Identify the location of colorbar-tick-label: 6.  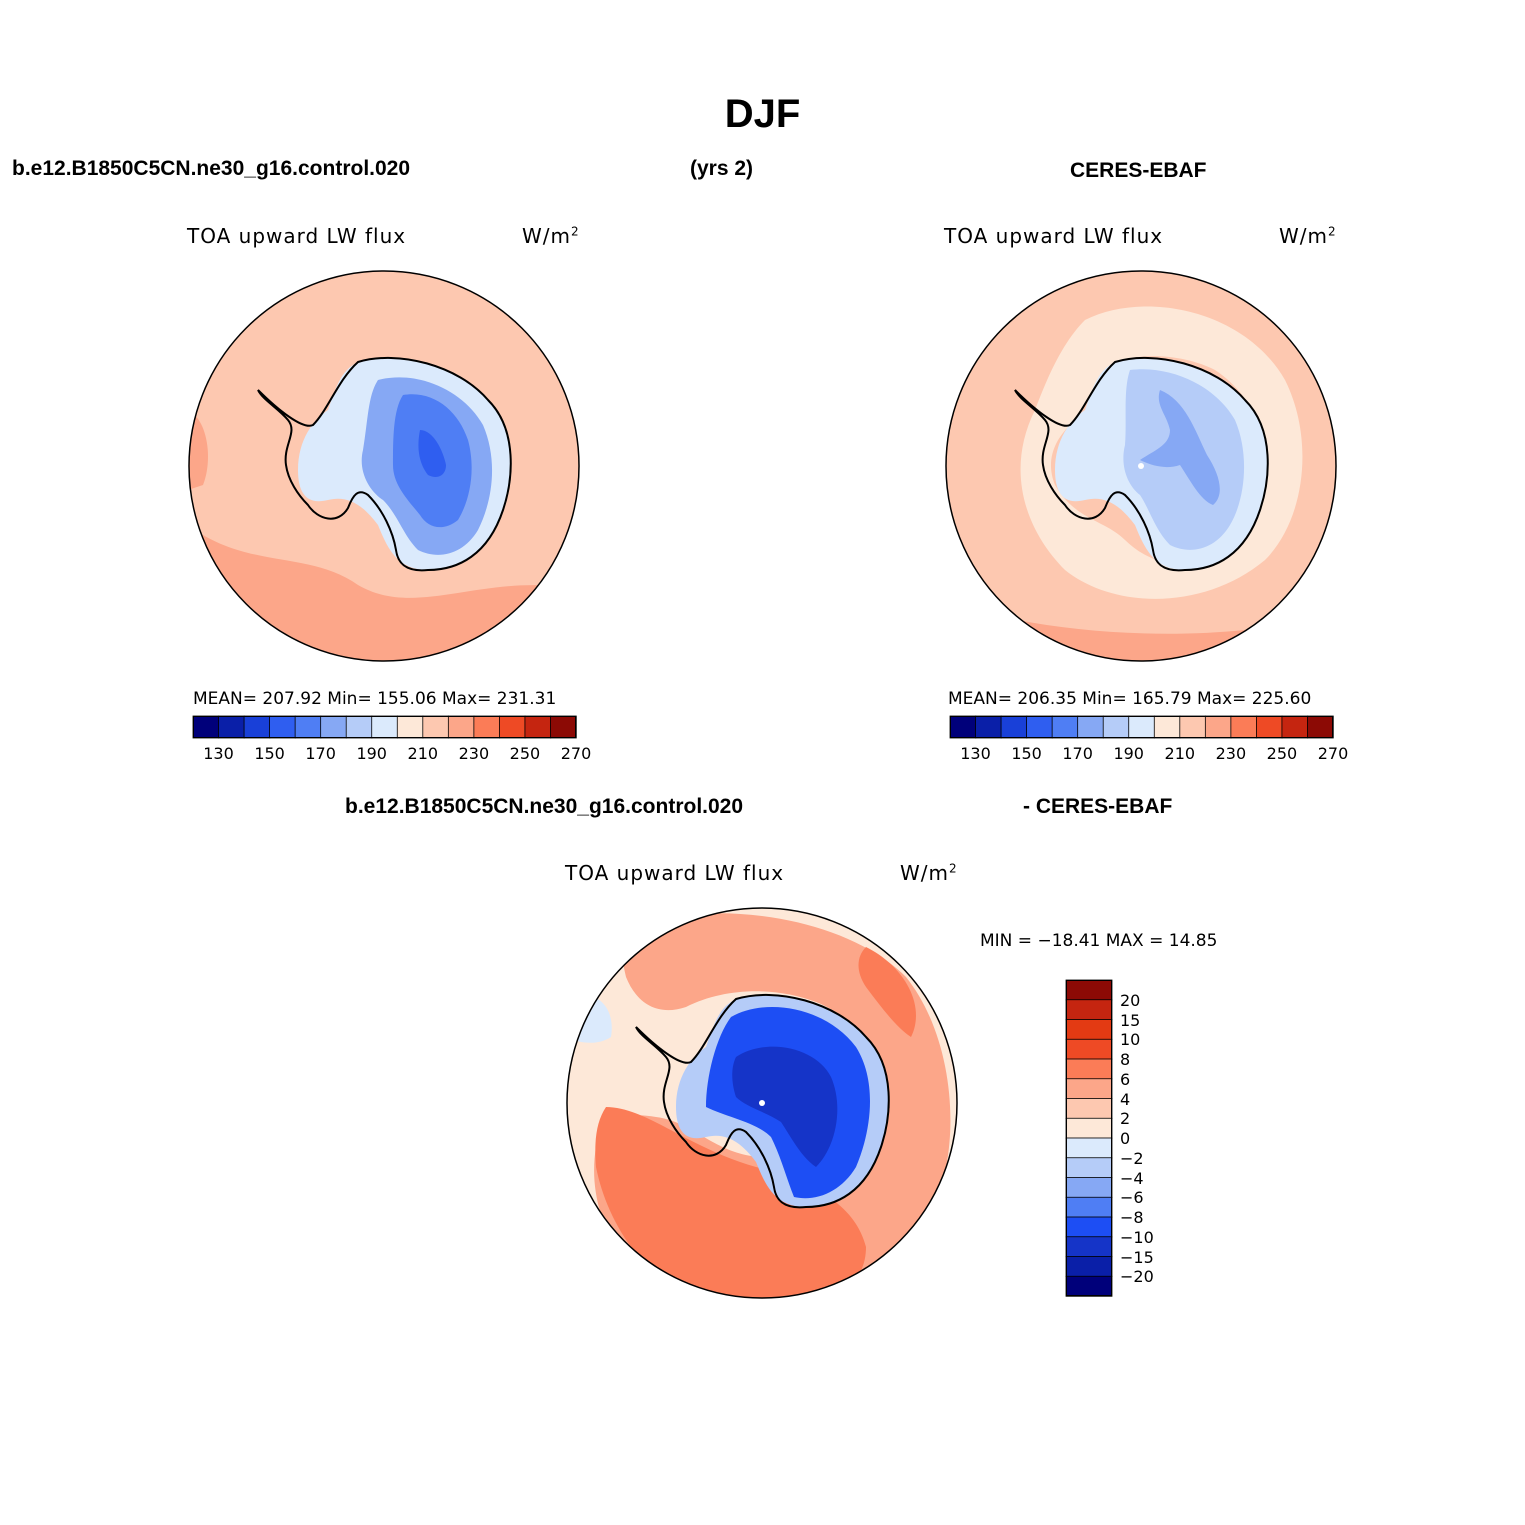
(1125, 1079).